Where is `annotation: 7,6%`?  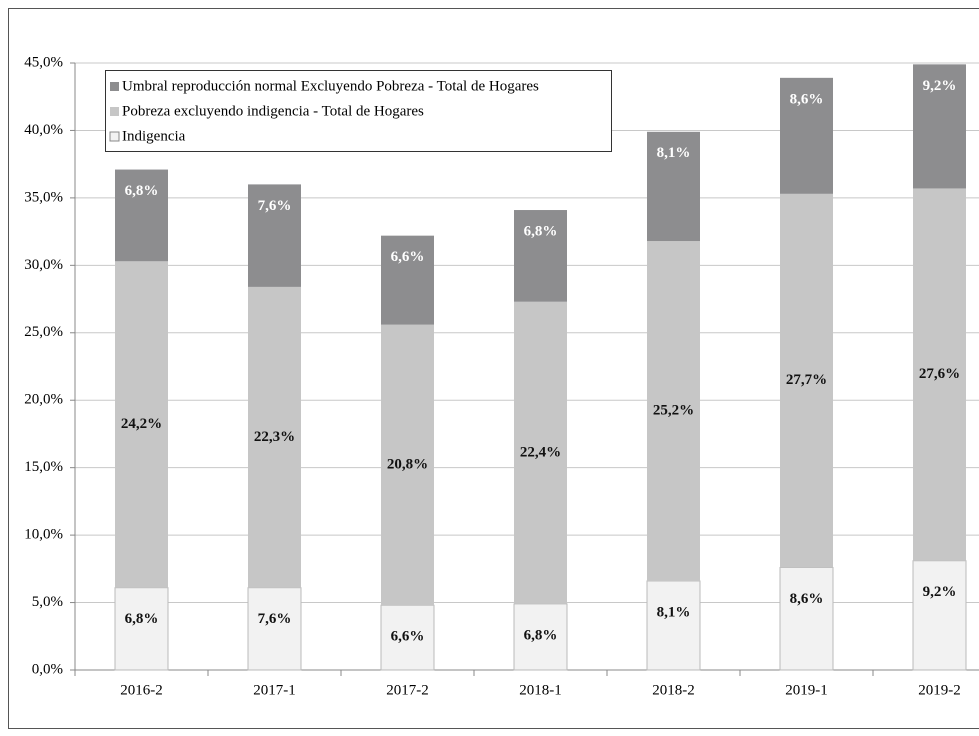
annotation: 7,6% is located at coordinates (275, 619).